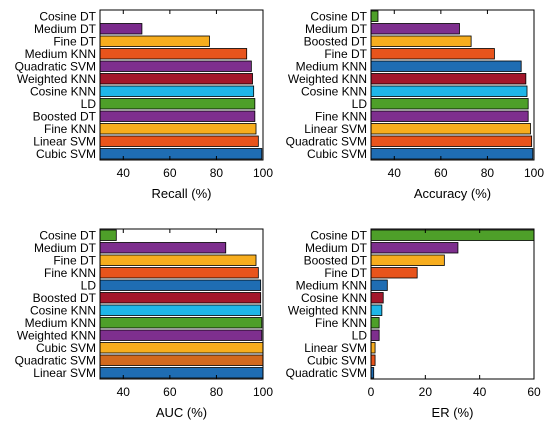  Describe the element at coordinates (182, 193) in the screenshot. I see `x-axis-label: Recall (%)` at that location.